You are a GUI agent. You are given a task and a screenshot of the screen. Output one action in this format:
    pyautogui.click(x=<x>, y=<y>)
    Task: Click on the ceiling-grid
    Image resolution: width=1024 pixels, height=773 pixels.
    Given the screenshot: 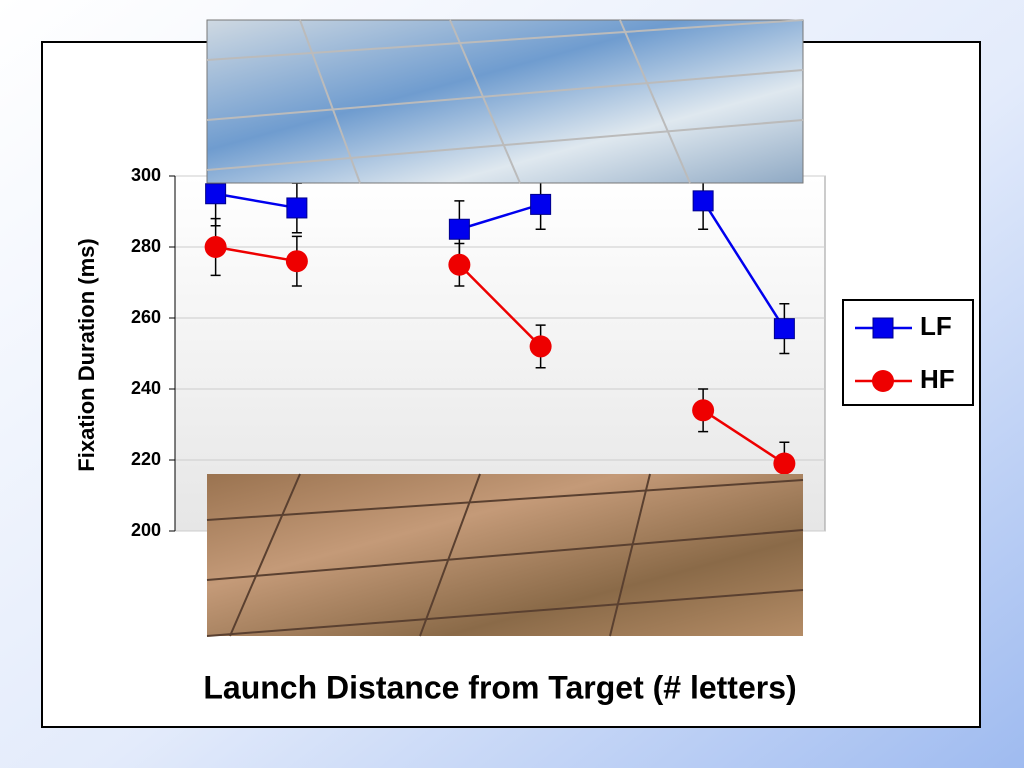 What is the action you would take?
    pyautogui.click(x=505, y=101)
    